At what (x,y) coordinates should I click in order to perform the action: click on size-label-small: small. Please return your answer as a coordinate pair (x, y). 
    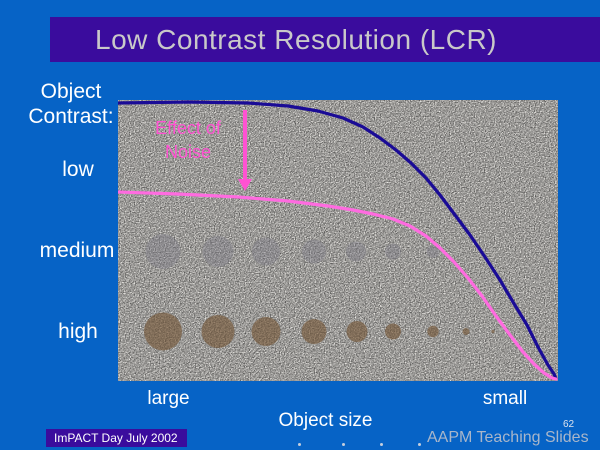
    Looking at the image, I should click on (505, 398).